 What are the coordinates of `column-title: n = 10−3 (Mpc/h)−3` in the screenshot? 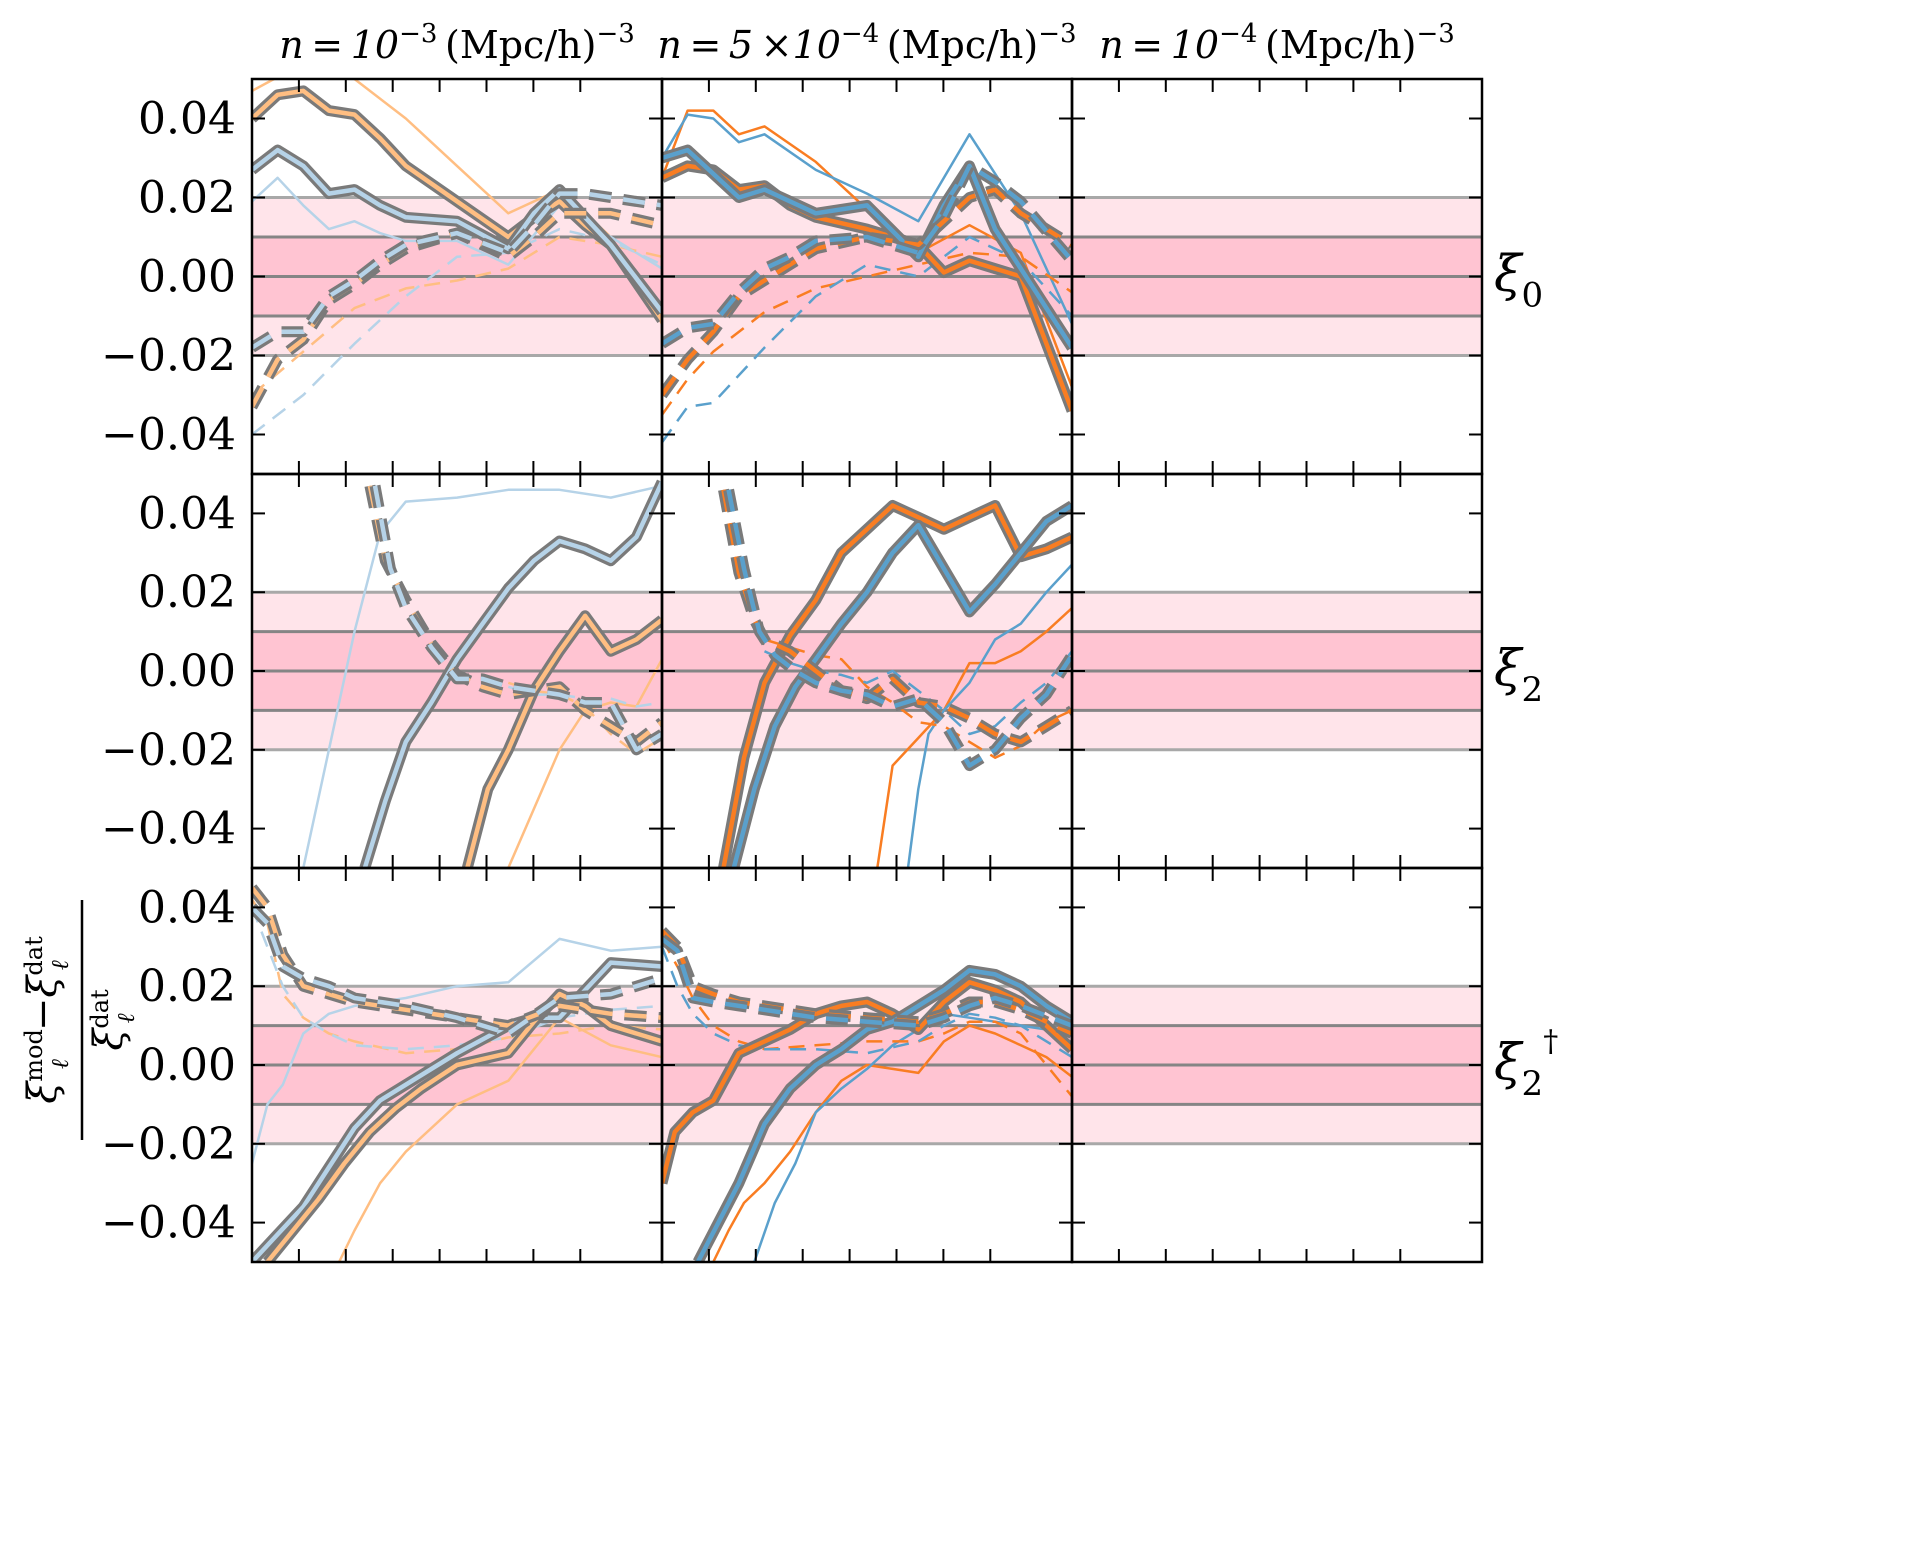 It's located at (457, 43).